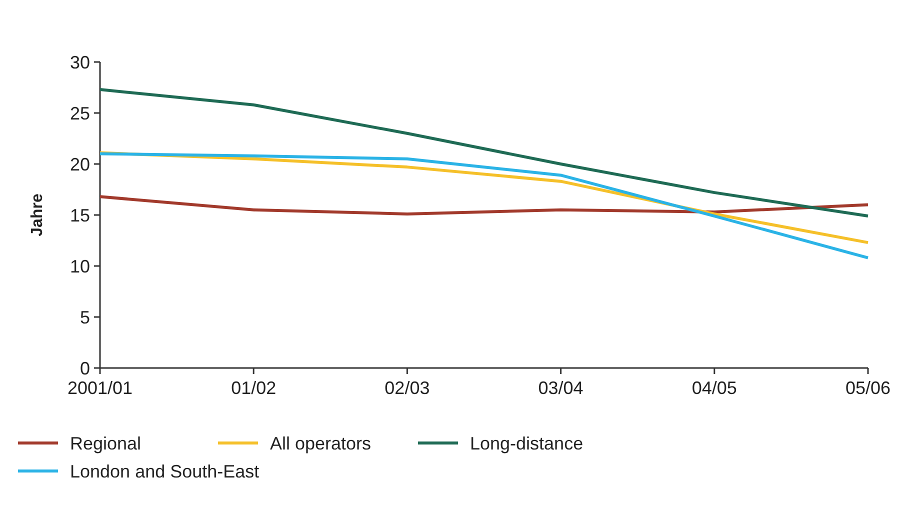 This screenshot has width=912, height=523. I want to click on x-tick-label: 2001/01, so click(100, 388).